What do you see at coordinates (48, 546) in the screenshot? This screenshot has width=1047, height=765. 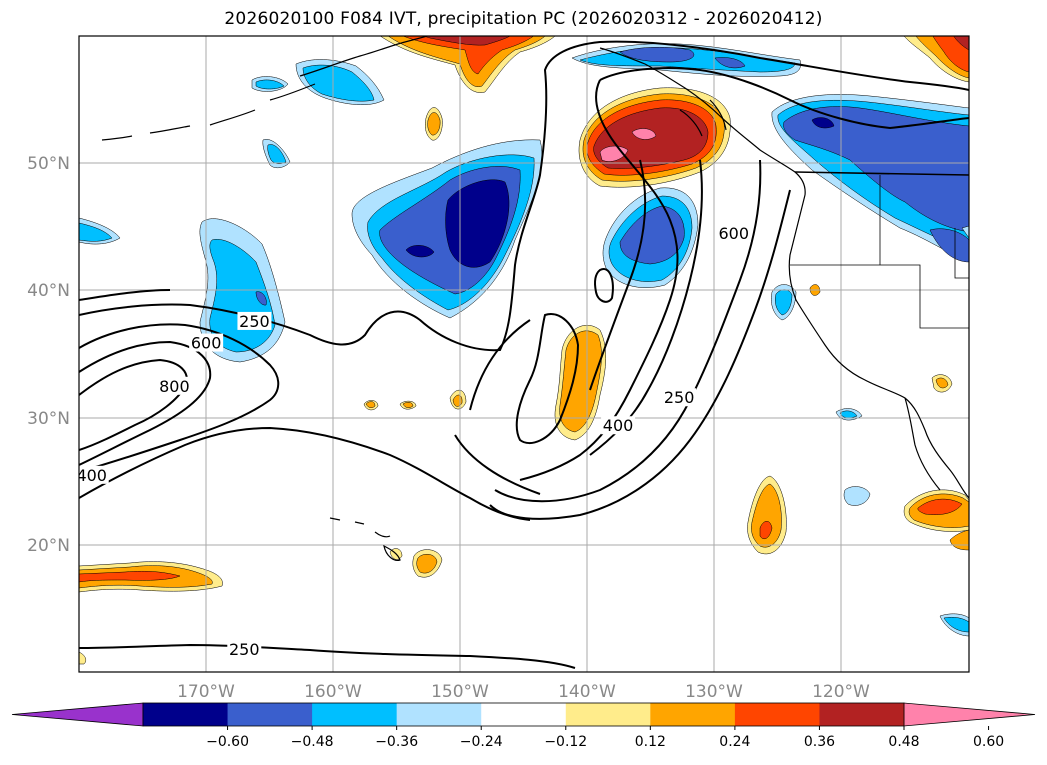 I see `lat-tick-label: 20°N` at bounding box center [48, 546].